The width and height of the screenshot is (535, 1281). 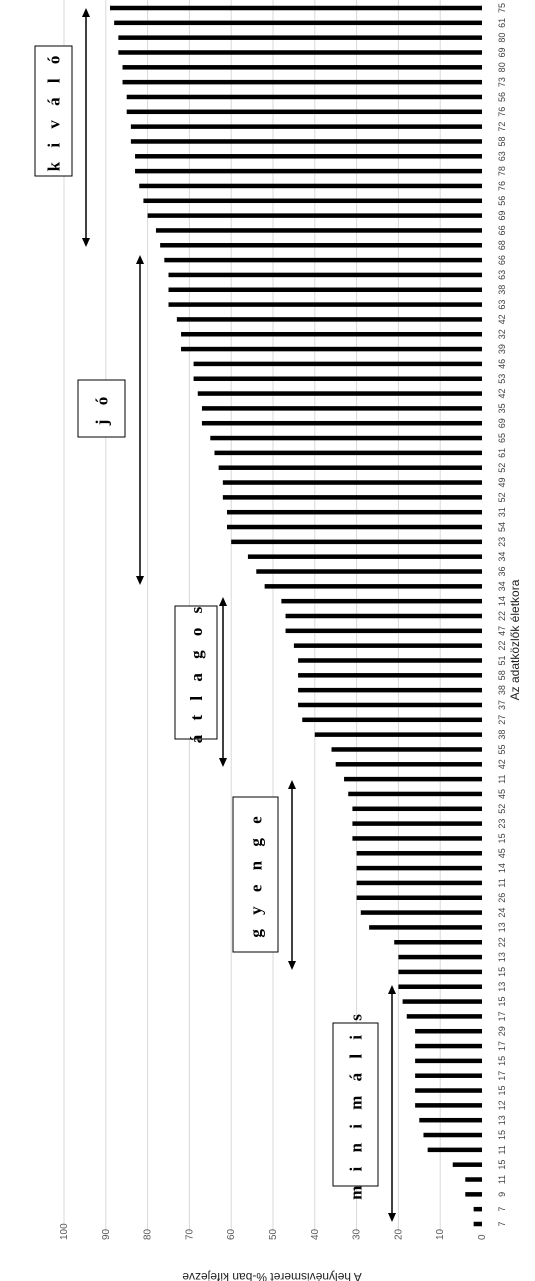 I want to click on y-tick-label: 60, so click(x=231, y=1234).